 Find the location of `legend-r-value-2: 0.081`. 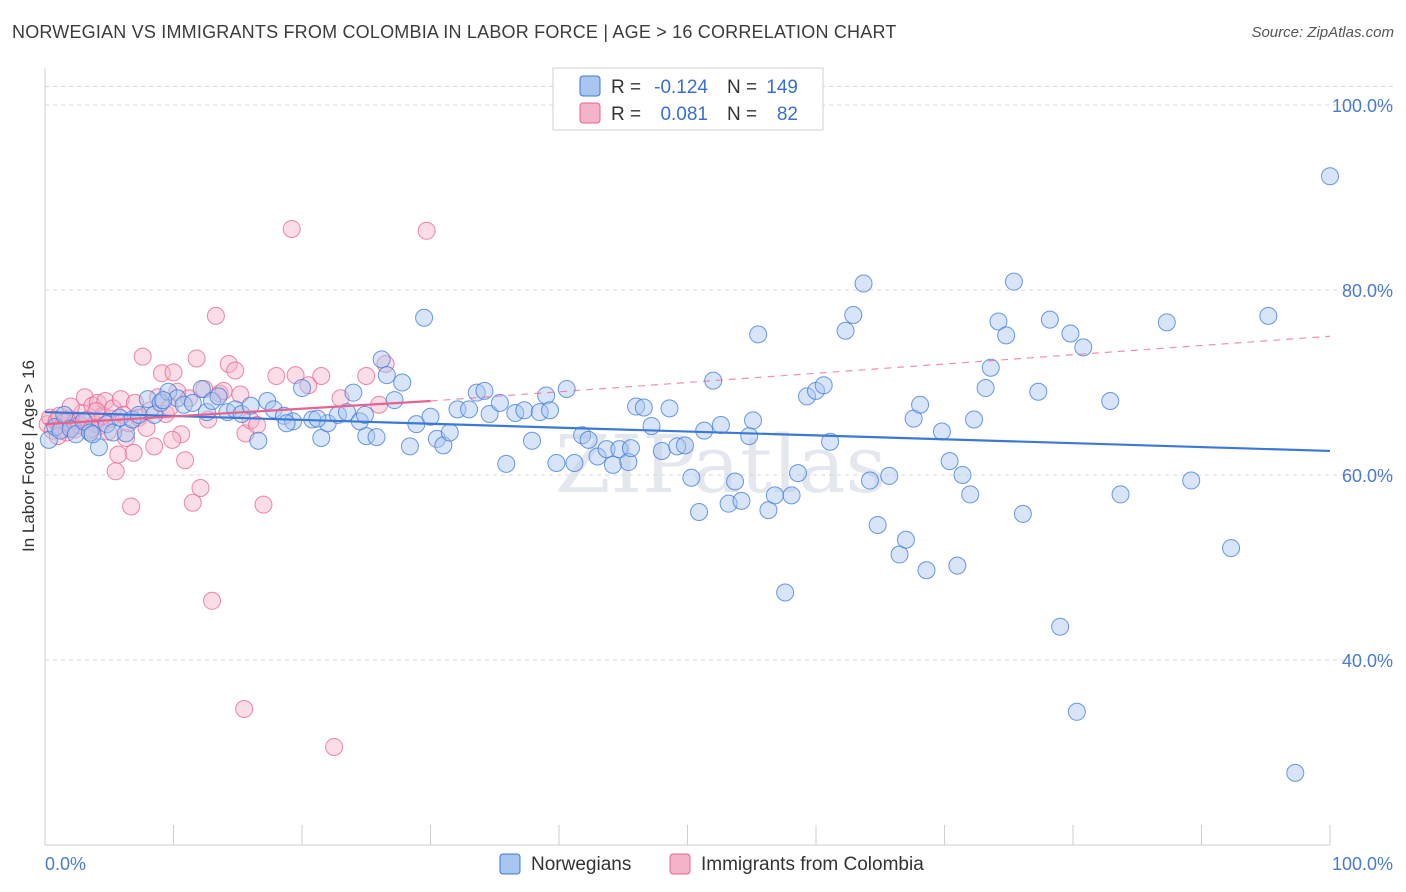

legend-r-value-2: 0.081 is located at coordinates (684, 114).